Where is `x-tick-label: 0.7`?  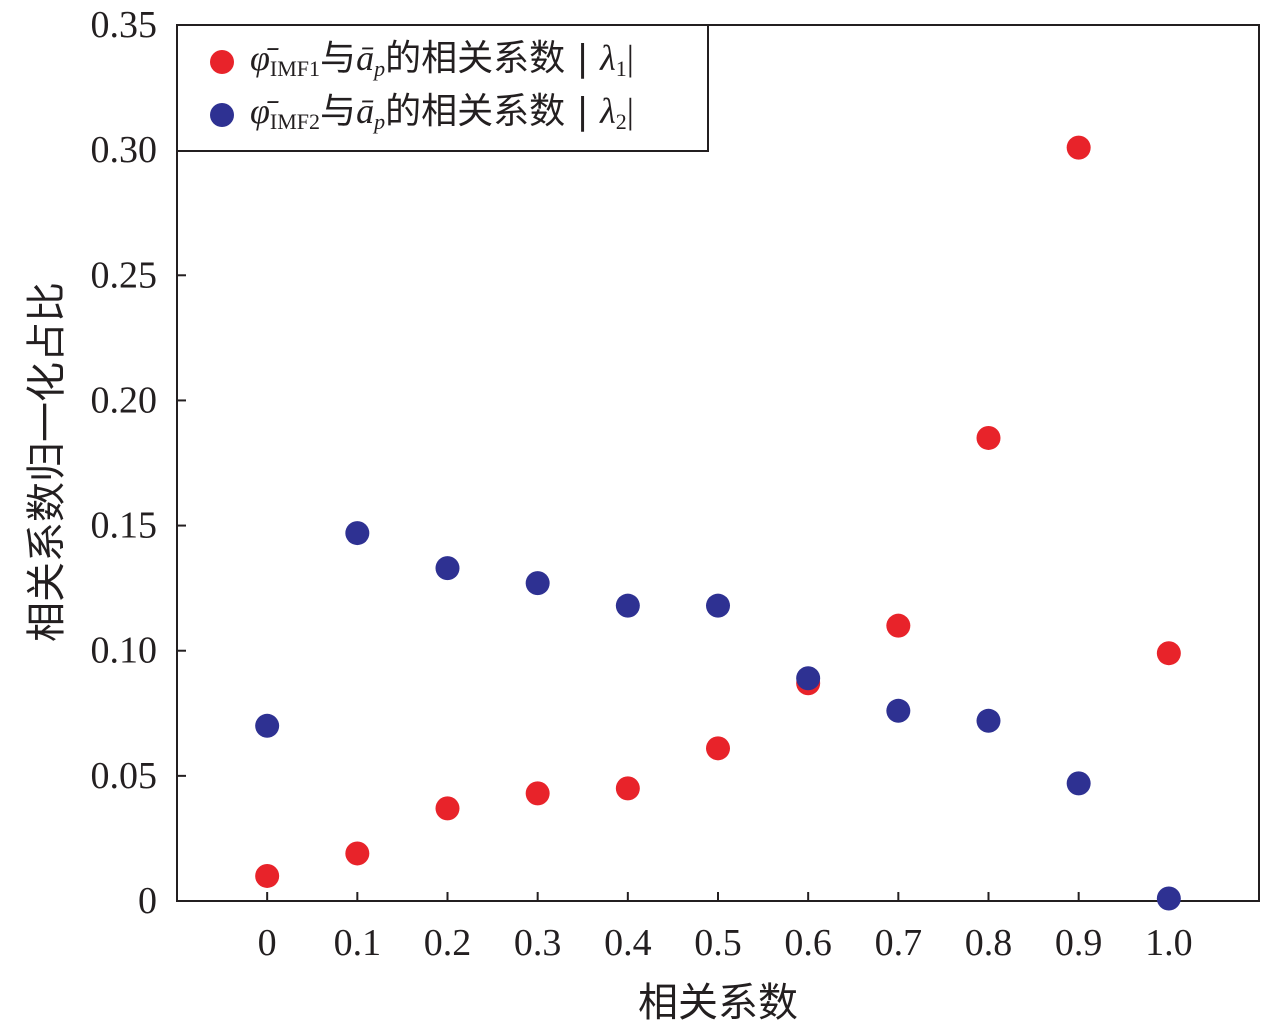
x-tick-label: 0.7 is located at coordinates (899, 943).